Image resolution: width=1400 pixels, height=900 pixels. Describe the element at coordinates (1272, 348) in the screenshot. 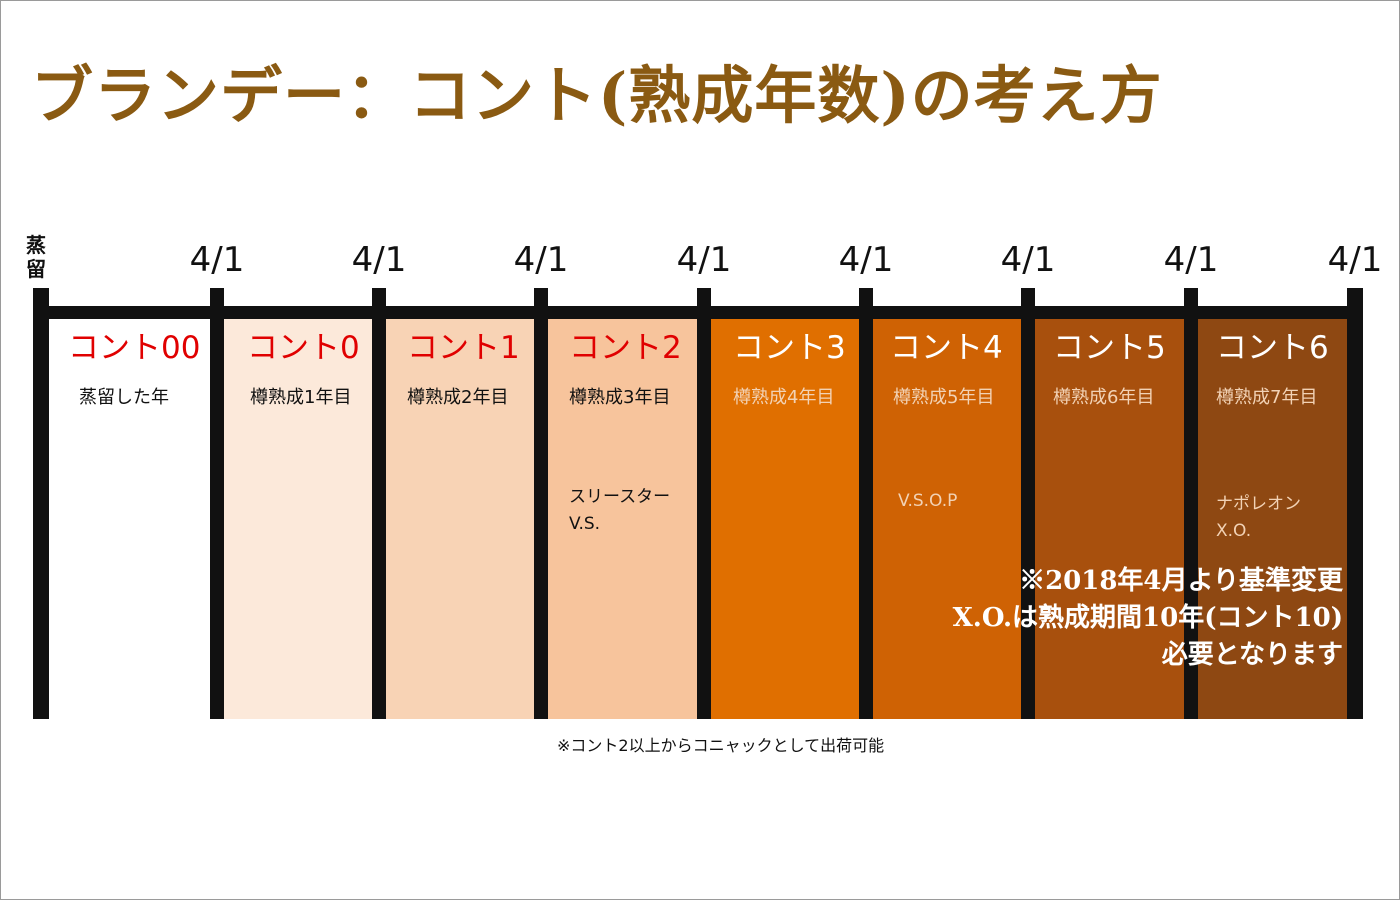

I see `cont-label: コント6` at that location.